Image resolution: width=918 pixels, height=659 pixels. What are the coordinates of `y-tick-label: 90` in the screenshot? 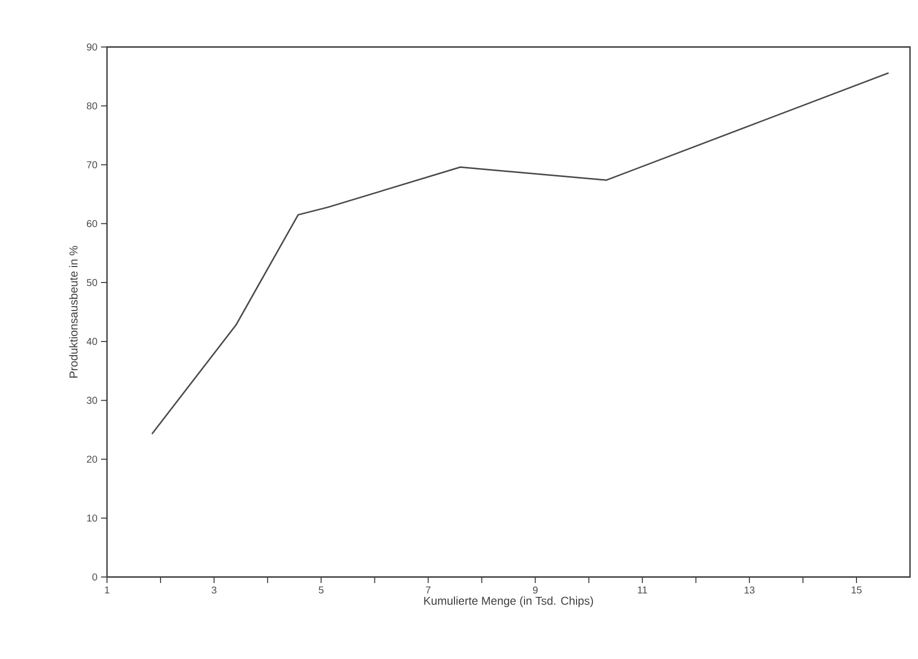 It's located at (92, 47).